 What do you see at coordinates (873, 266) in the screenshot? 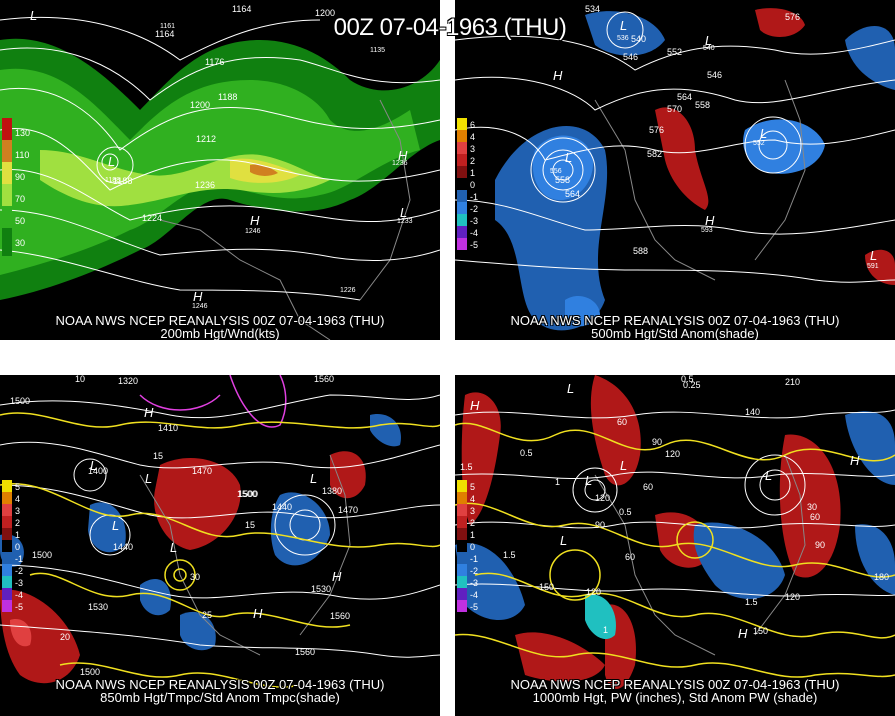
I see `contour-label: 591` at bounding box center [873, 266].